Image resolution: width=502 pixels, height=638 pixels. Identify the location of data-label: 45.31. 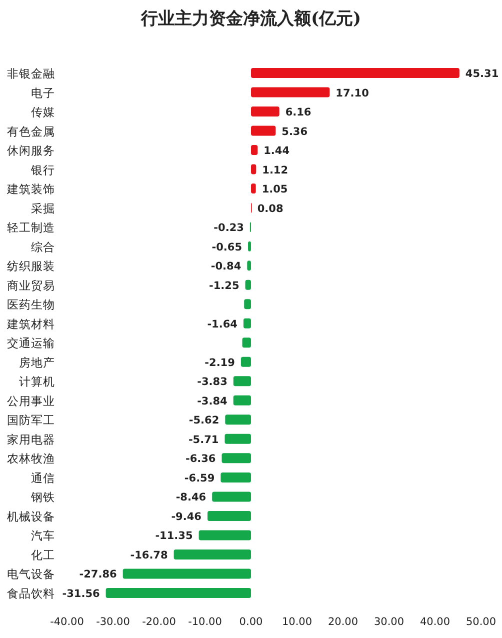
(482, 74).